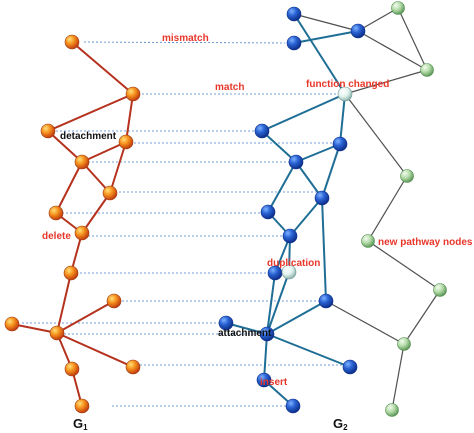 Image resolution: width=474 pixels, height=433 pixels. What do you see at coordinates (425, 242) in the screenshot?
I see `label-new-pathway-nodes: new pathway nodes` at bounding box center [425, 242].